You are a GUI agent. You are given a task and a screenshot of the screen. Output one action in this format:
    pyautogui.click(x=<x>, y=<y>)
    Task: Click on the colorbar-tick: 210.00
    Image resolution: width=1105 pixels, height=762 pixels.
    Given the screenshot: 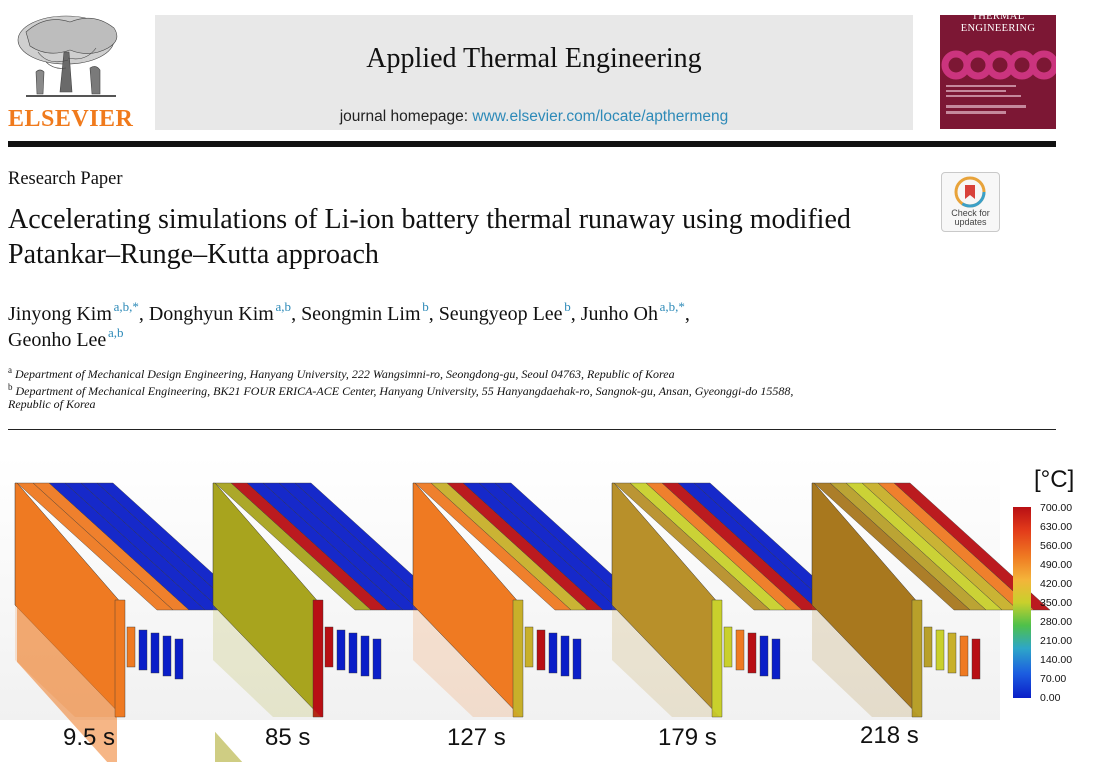 What is the action you would take?
    pyautogui.click(x=1056, y=641)
    